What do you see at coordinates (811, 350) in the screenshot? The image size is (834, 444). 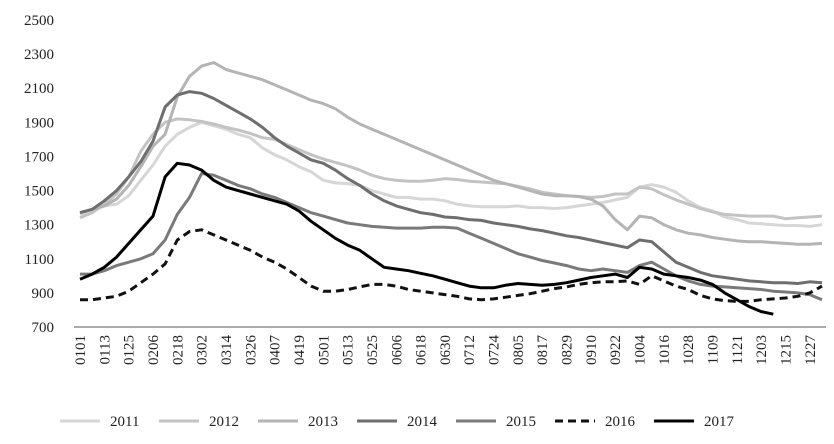 I see `x-tick-label: 1227` at bounding box center [811, 350].